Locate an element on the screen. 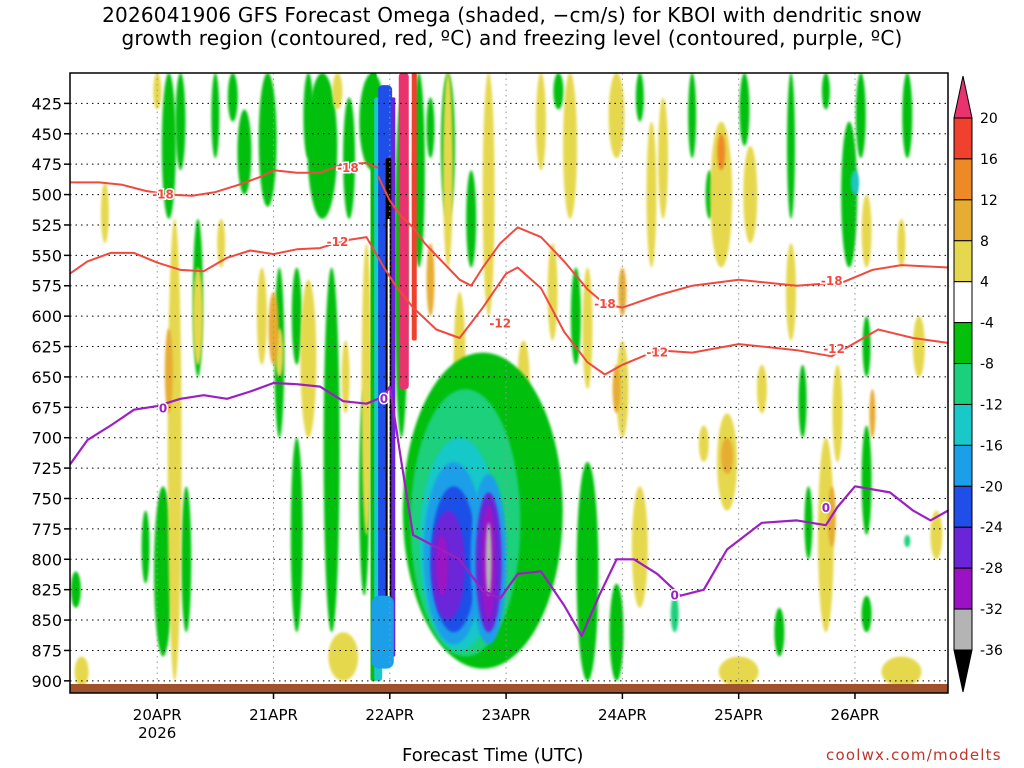 Image resolution: width=1024 pixels, height=768 pixels. colorbar-label: -20 is located at coordinates (991, 487).